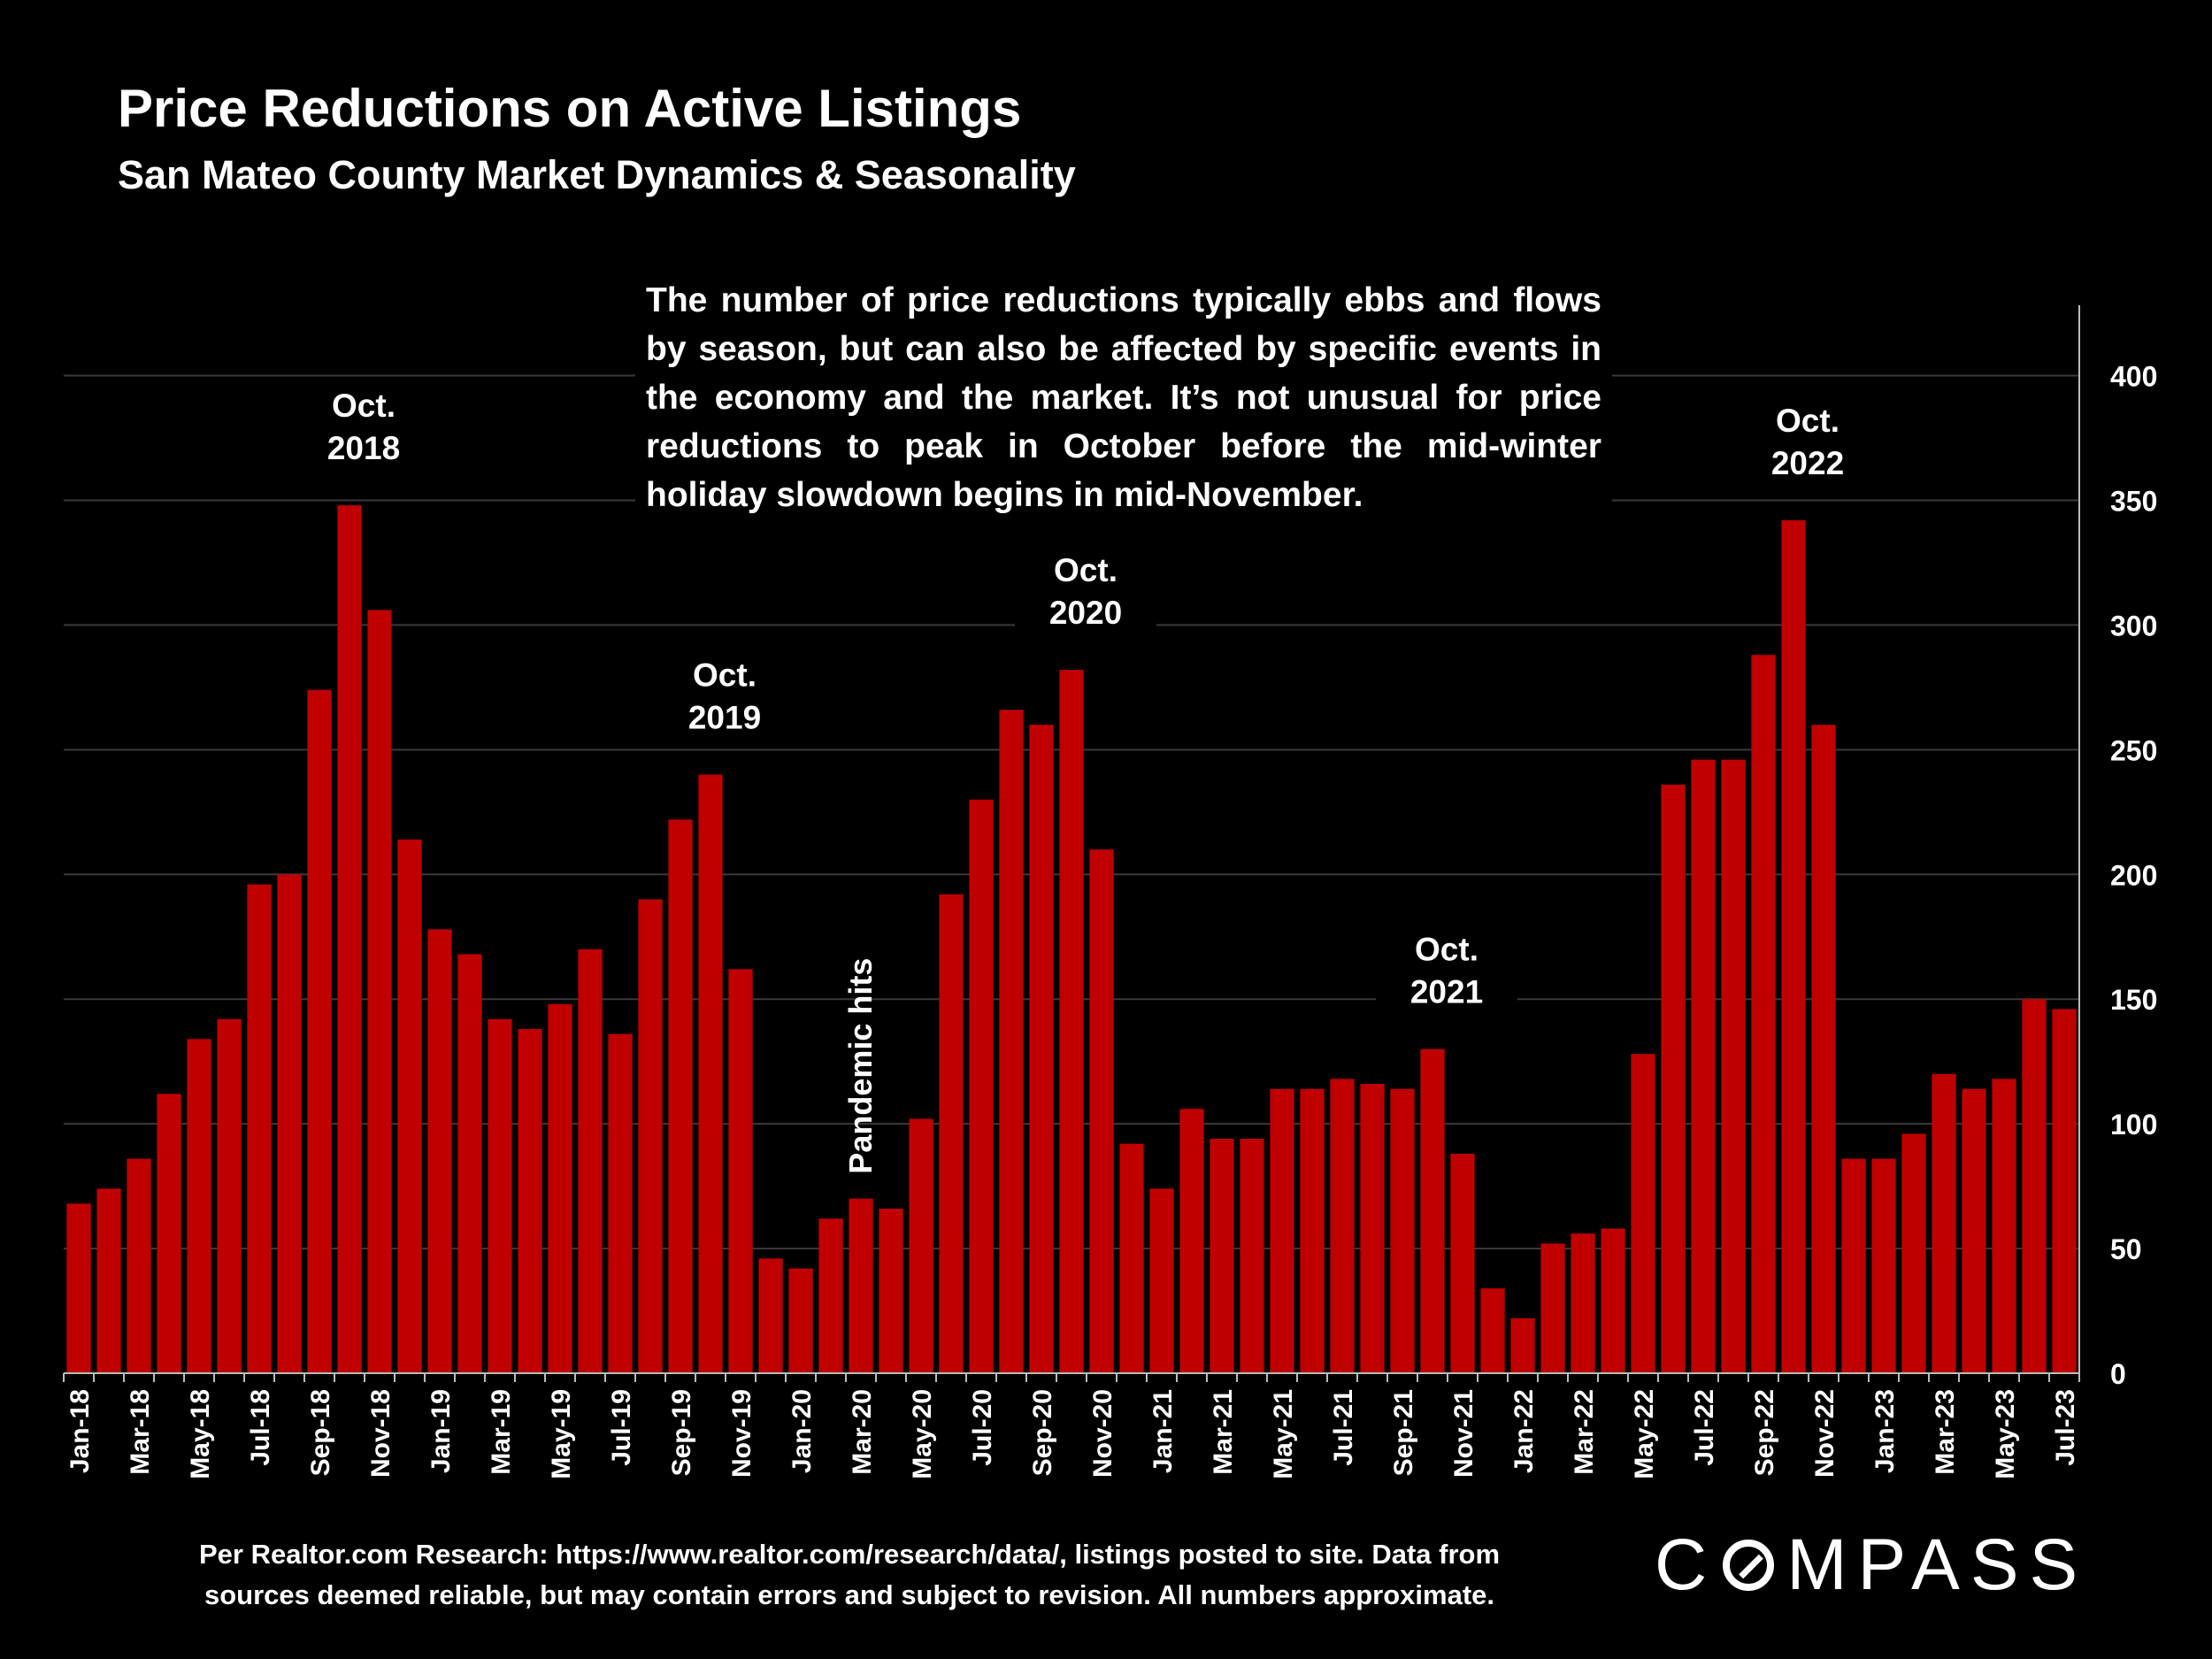  What do you see at coordinates (1283, 1434) in the screenshot?
I see `x-tick-label: May-21` at bounding box center [1283, 1434].